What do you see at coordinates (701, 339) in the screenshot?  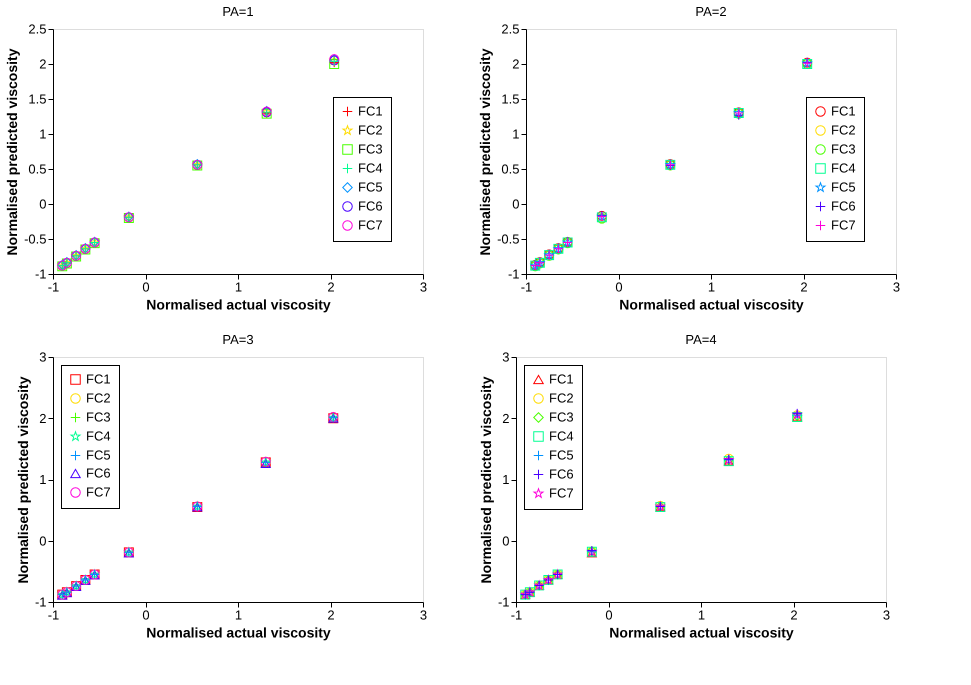 I see `chart-title: PA=4` at bounding box center [701, 339].